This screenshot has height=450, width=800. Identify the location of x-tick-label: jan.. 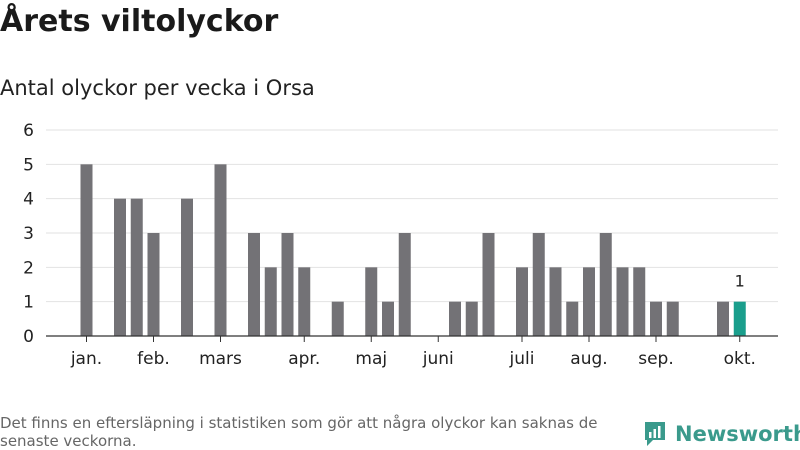
(86, 359).